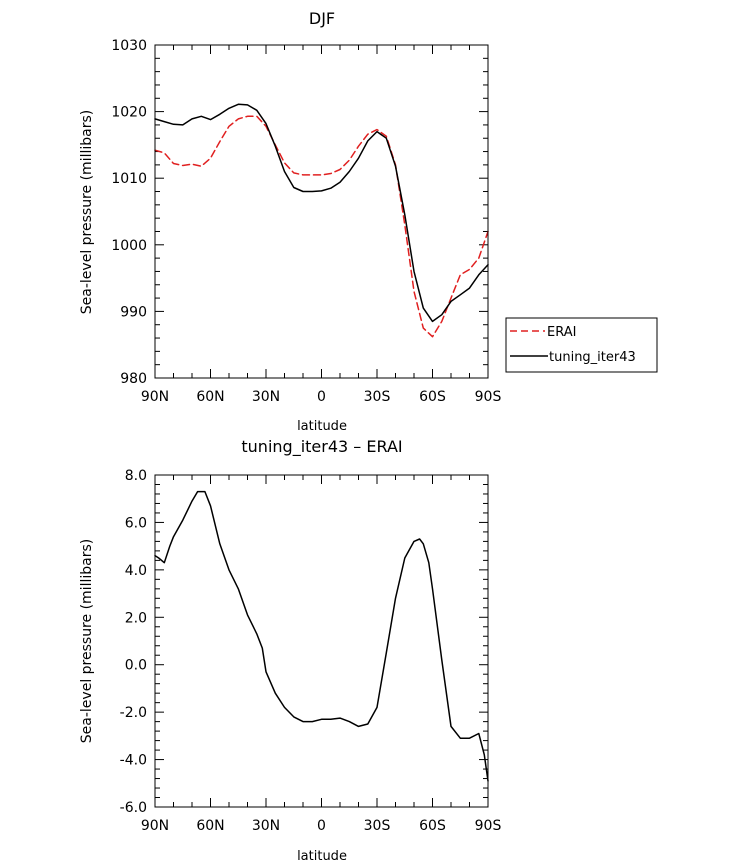 The height and width of the screenshot is (866, 733). What do you see at coordinates (129, 113) in the screenshot?
I see `top-y-tick-label: 1020` at bounding box center [129, 113].